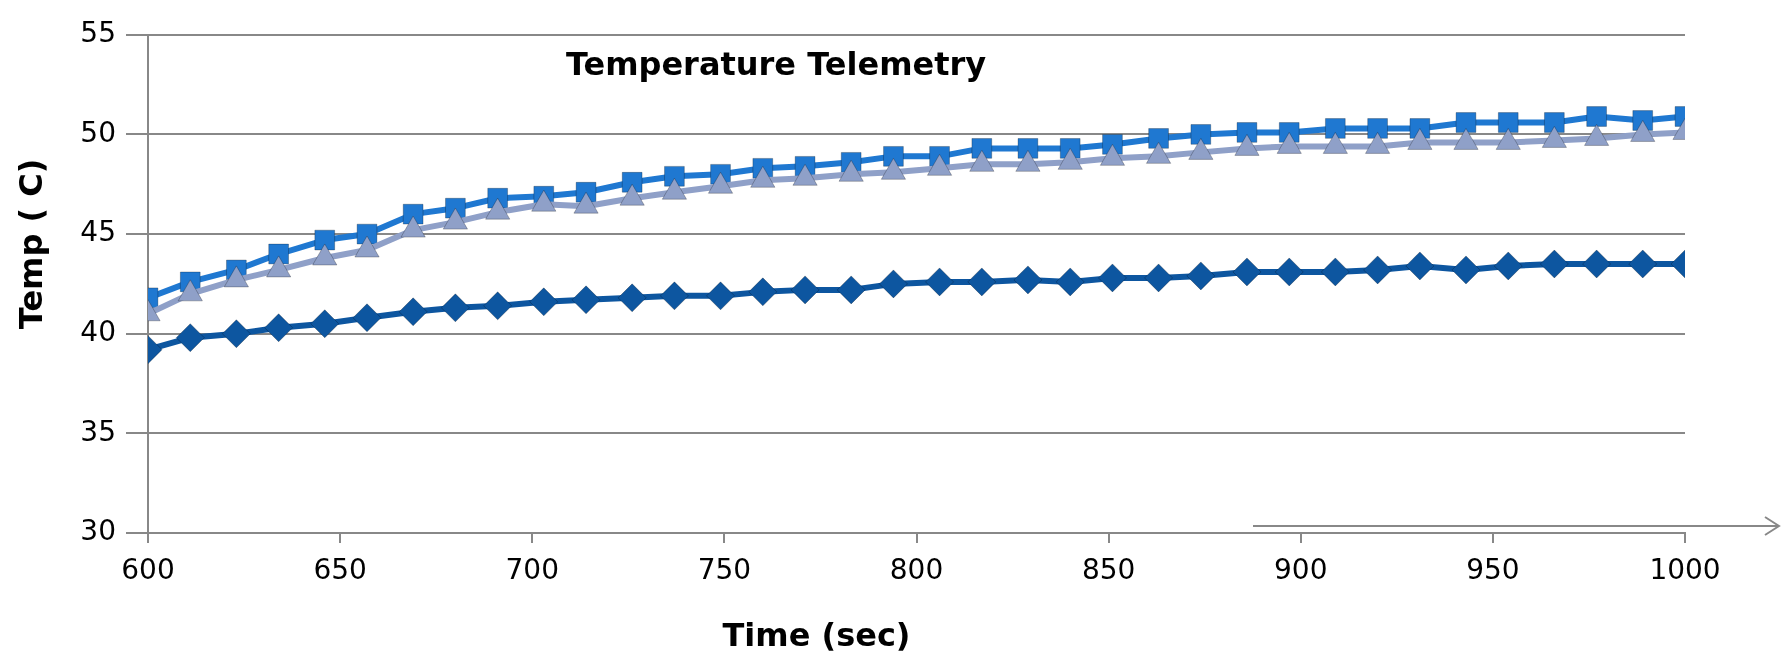 The image size is (1791, 671). I want to click on x-tick-label: 600, so click(148, 570).